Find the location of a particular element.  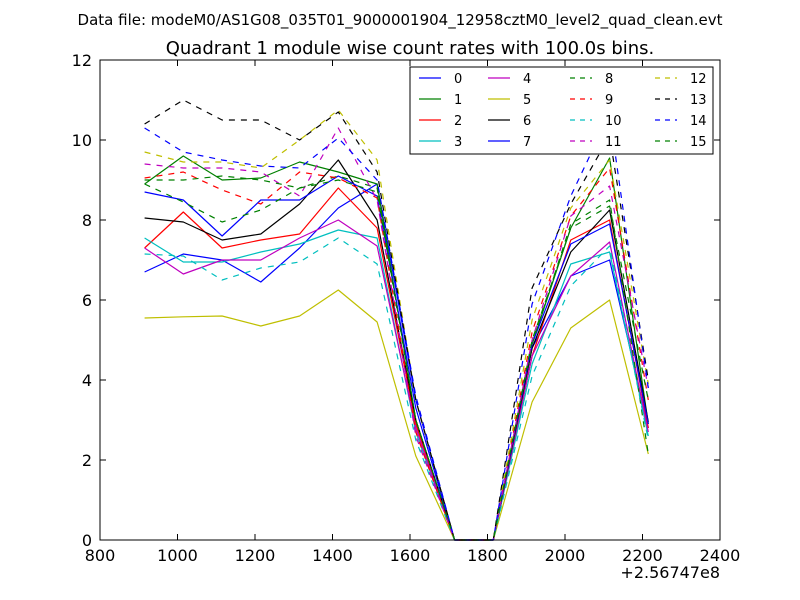

legend-label-8: 8 is located at coordinates (609, 79).